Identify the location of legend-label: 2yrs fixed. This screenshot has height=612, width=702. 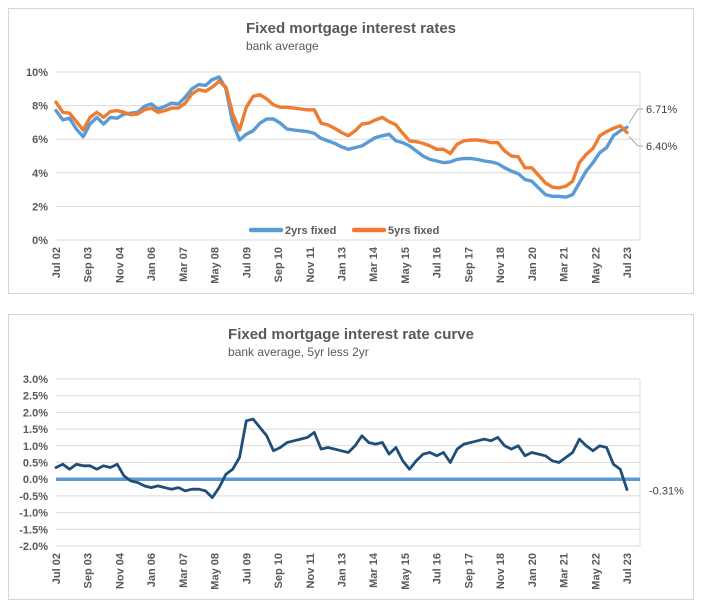
(310, 231).